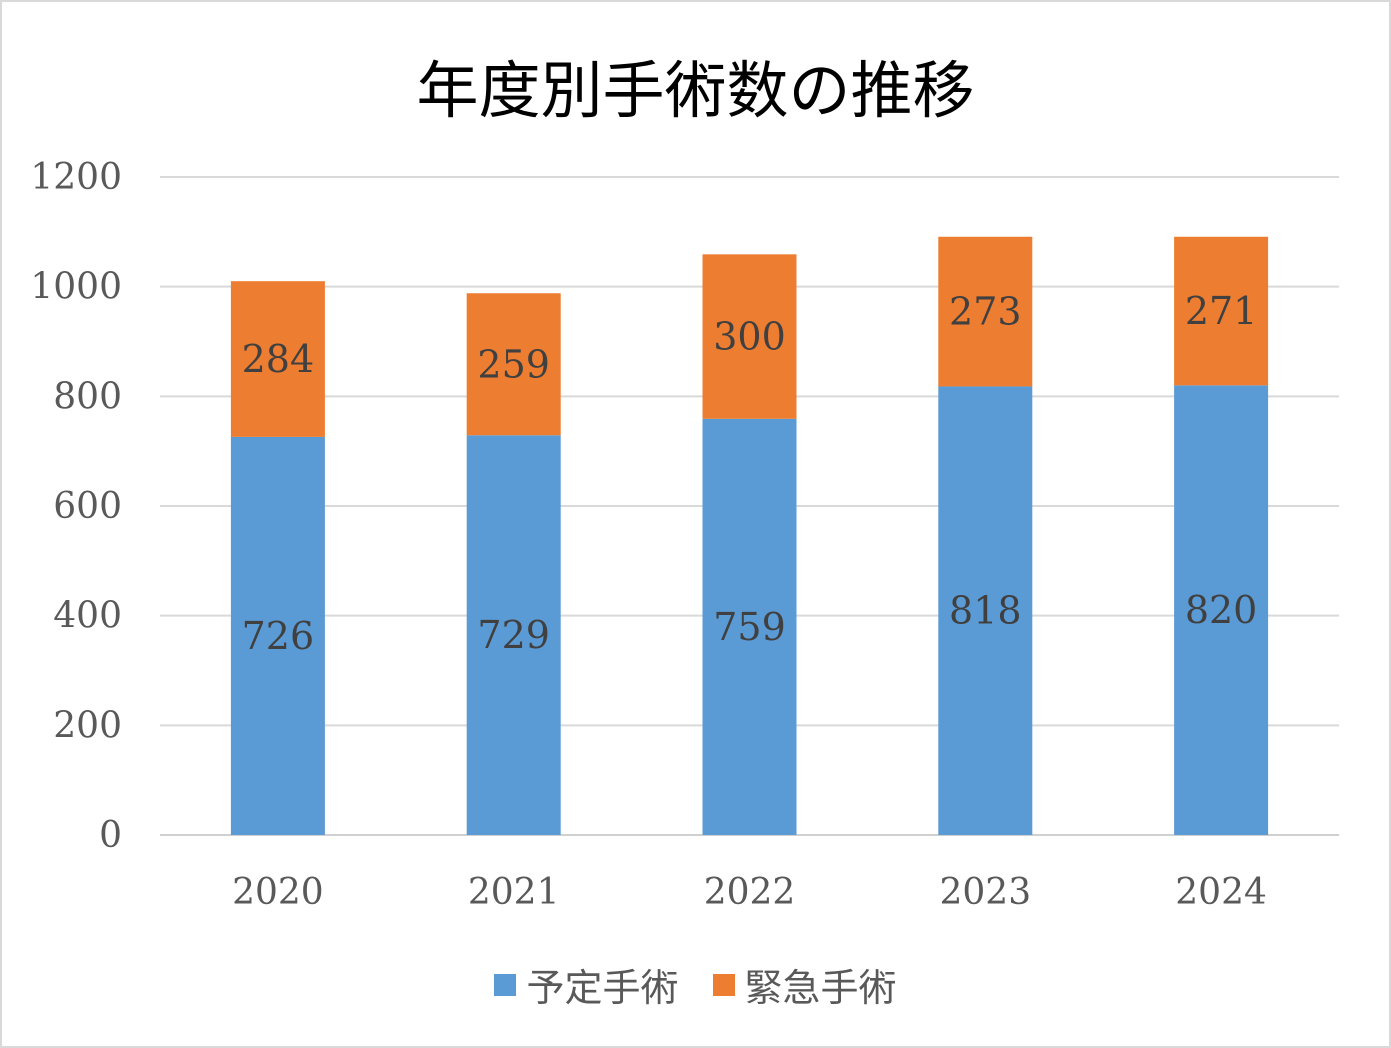  I want to click on x-tick-label: 2024, so click(1221, 892).